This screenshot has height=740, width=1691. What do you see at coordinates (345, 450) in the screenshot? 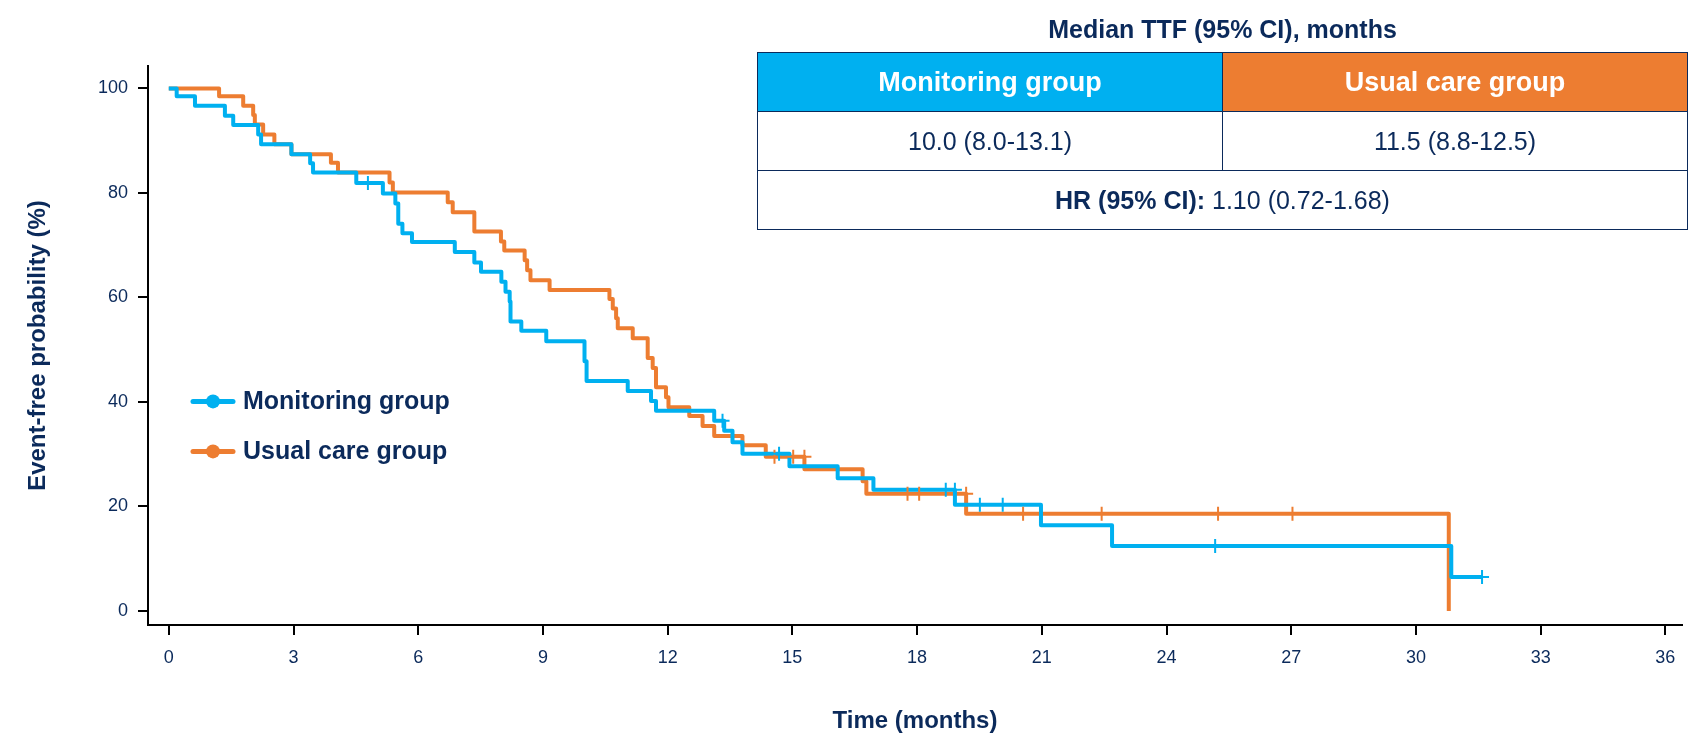
I see `legend-label: Usual care group` at bounding box center [345, 450].